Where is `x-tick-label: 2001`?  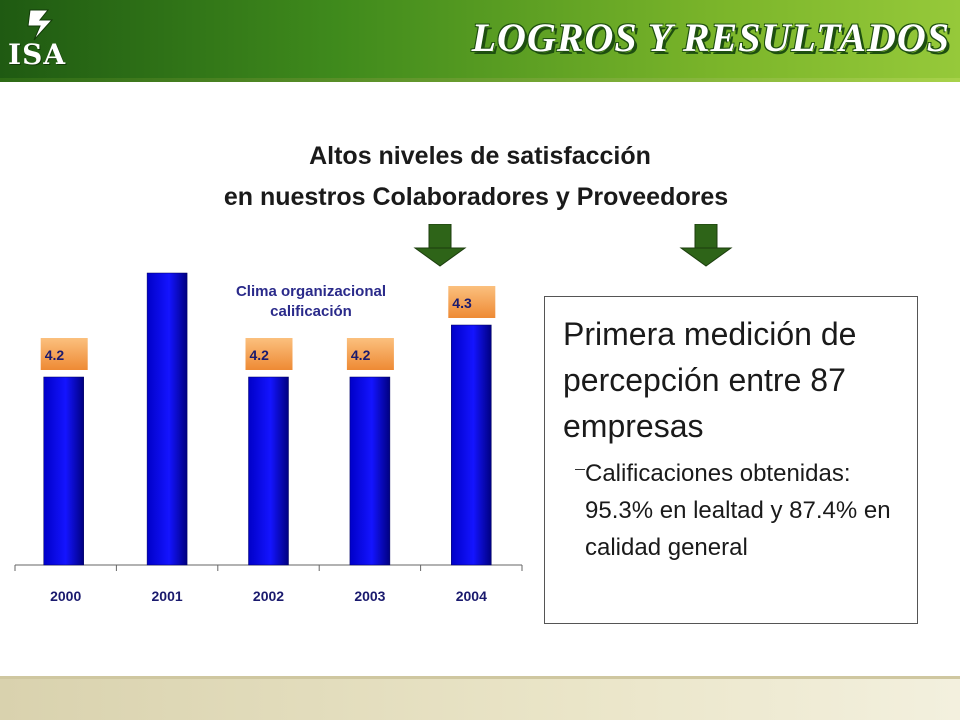 x-tick-label: 2001 is located at coordinates (167, 596).